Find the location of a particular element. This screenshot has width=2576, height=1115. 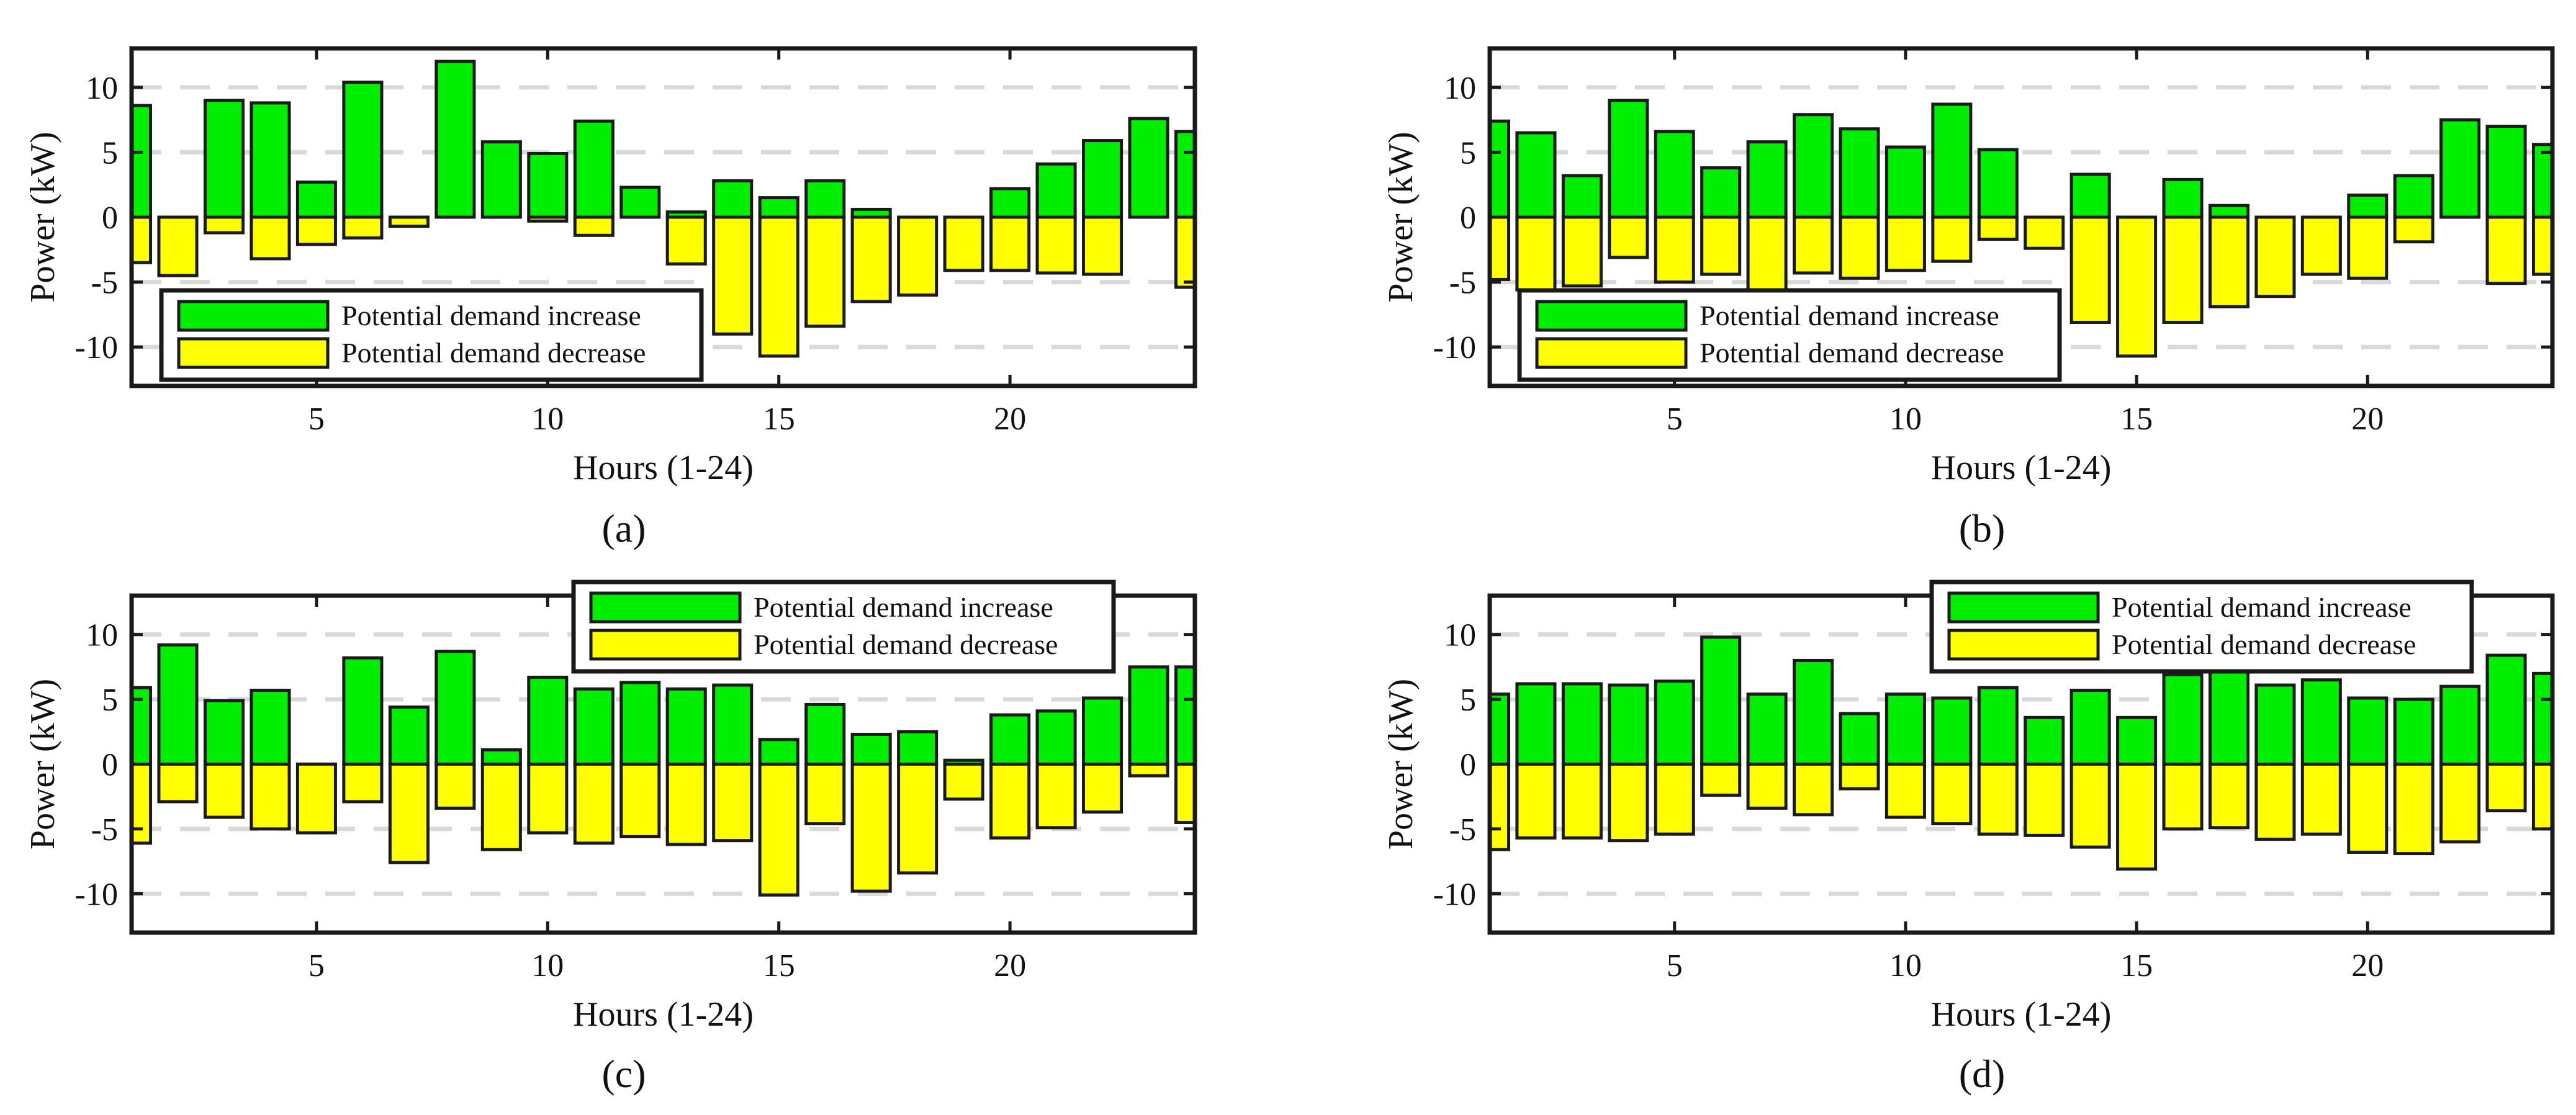

legend-label-decrease: Potential demand decrease is located at coordinates (906, 644).